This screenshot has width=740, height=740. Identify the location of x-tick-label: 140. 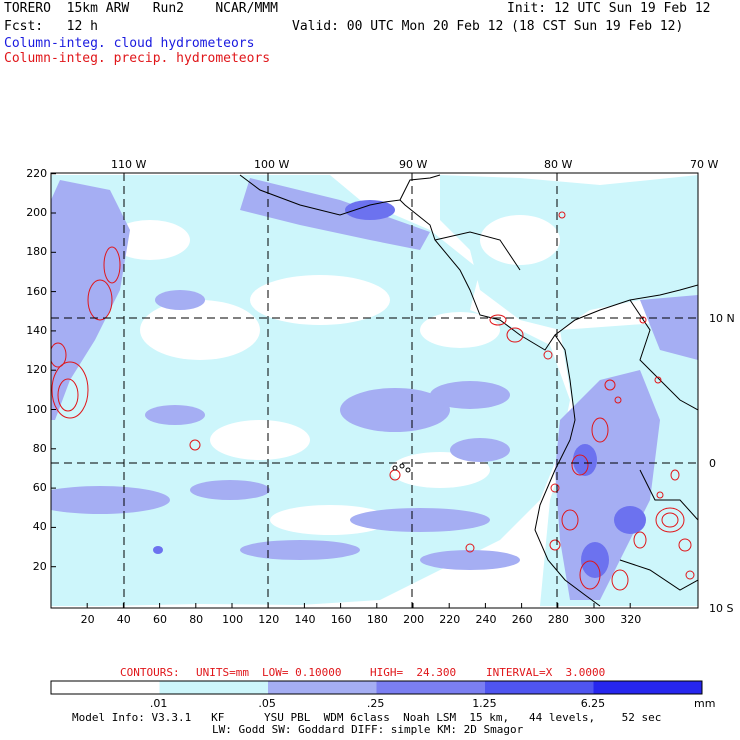
(305, 619).